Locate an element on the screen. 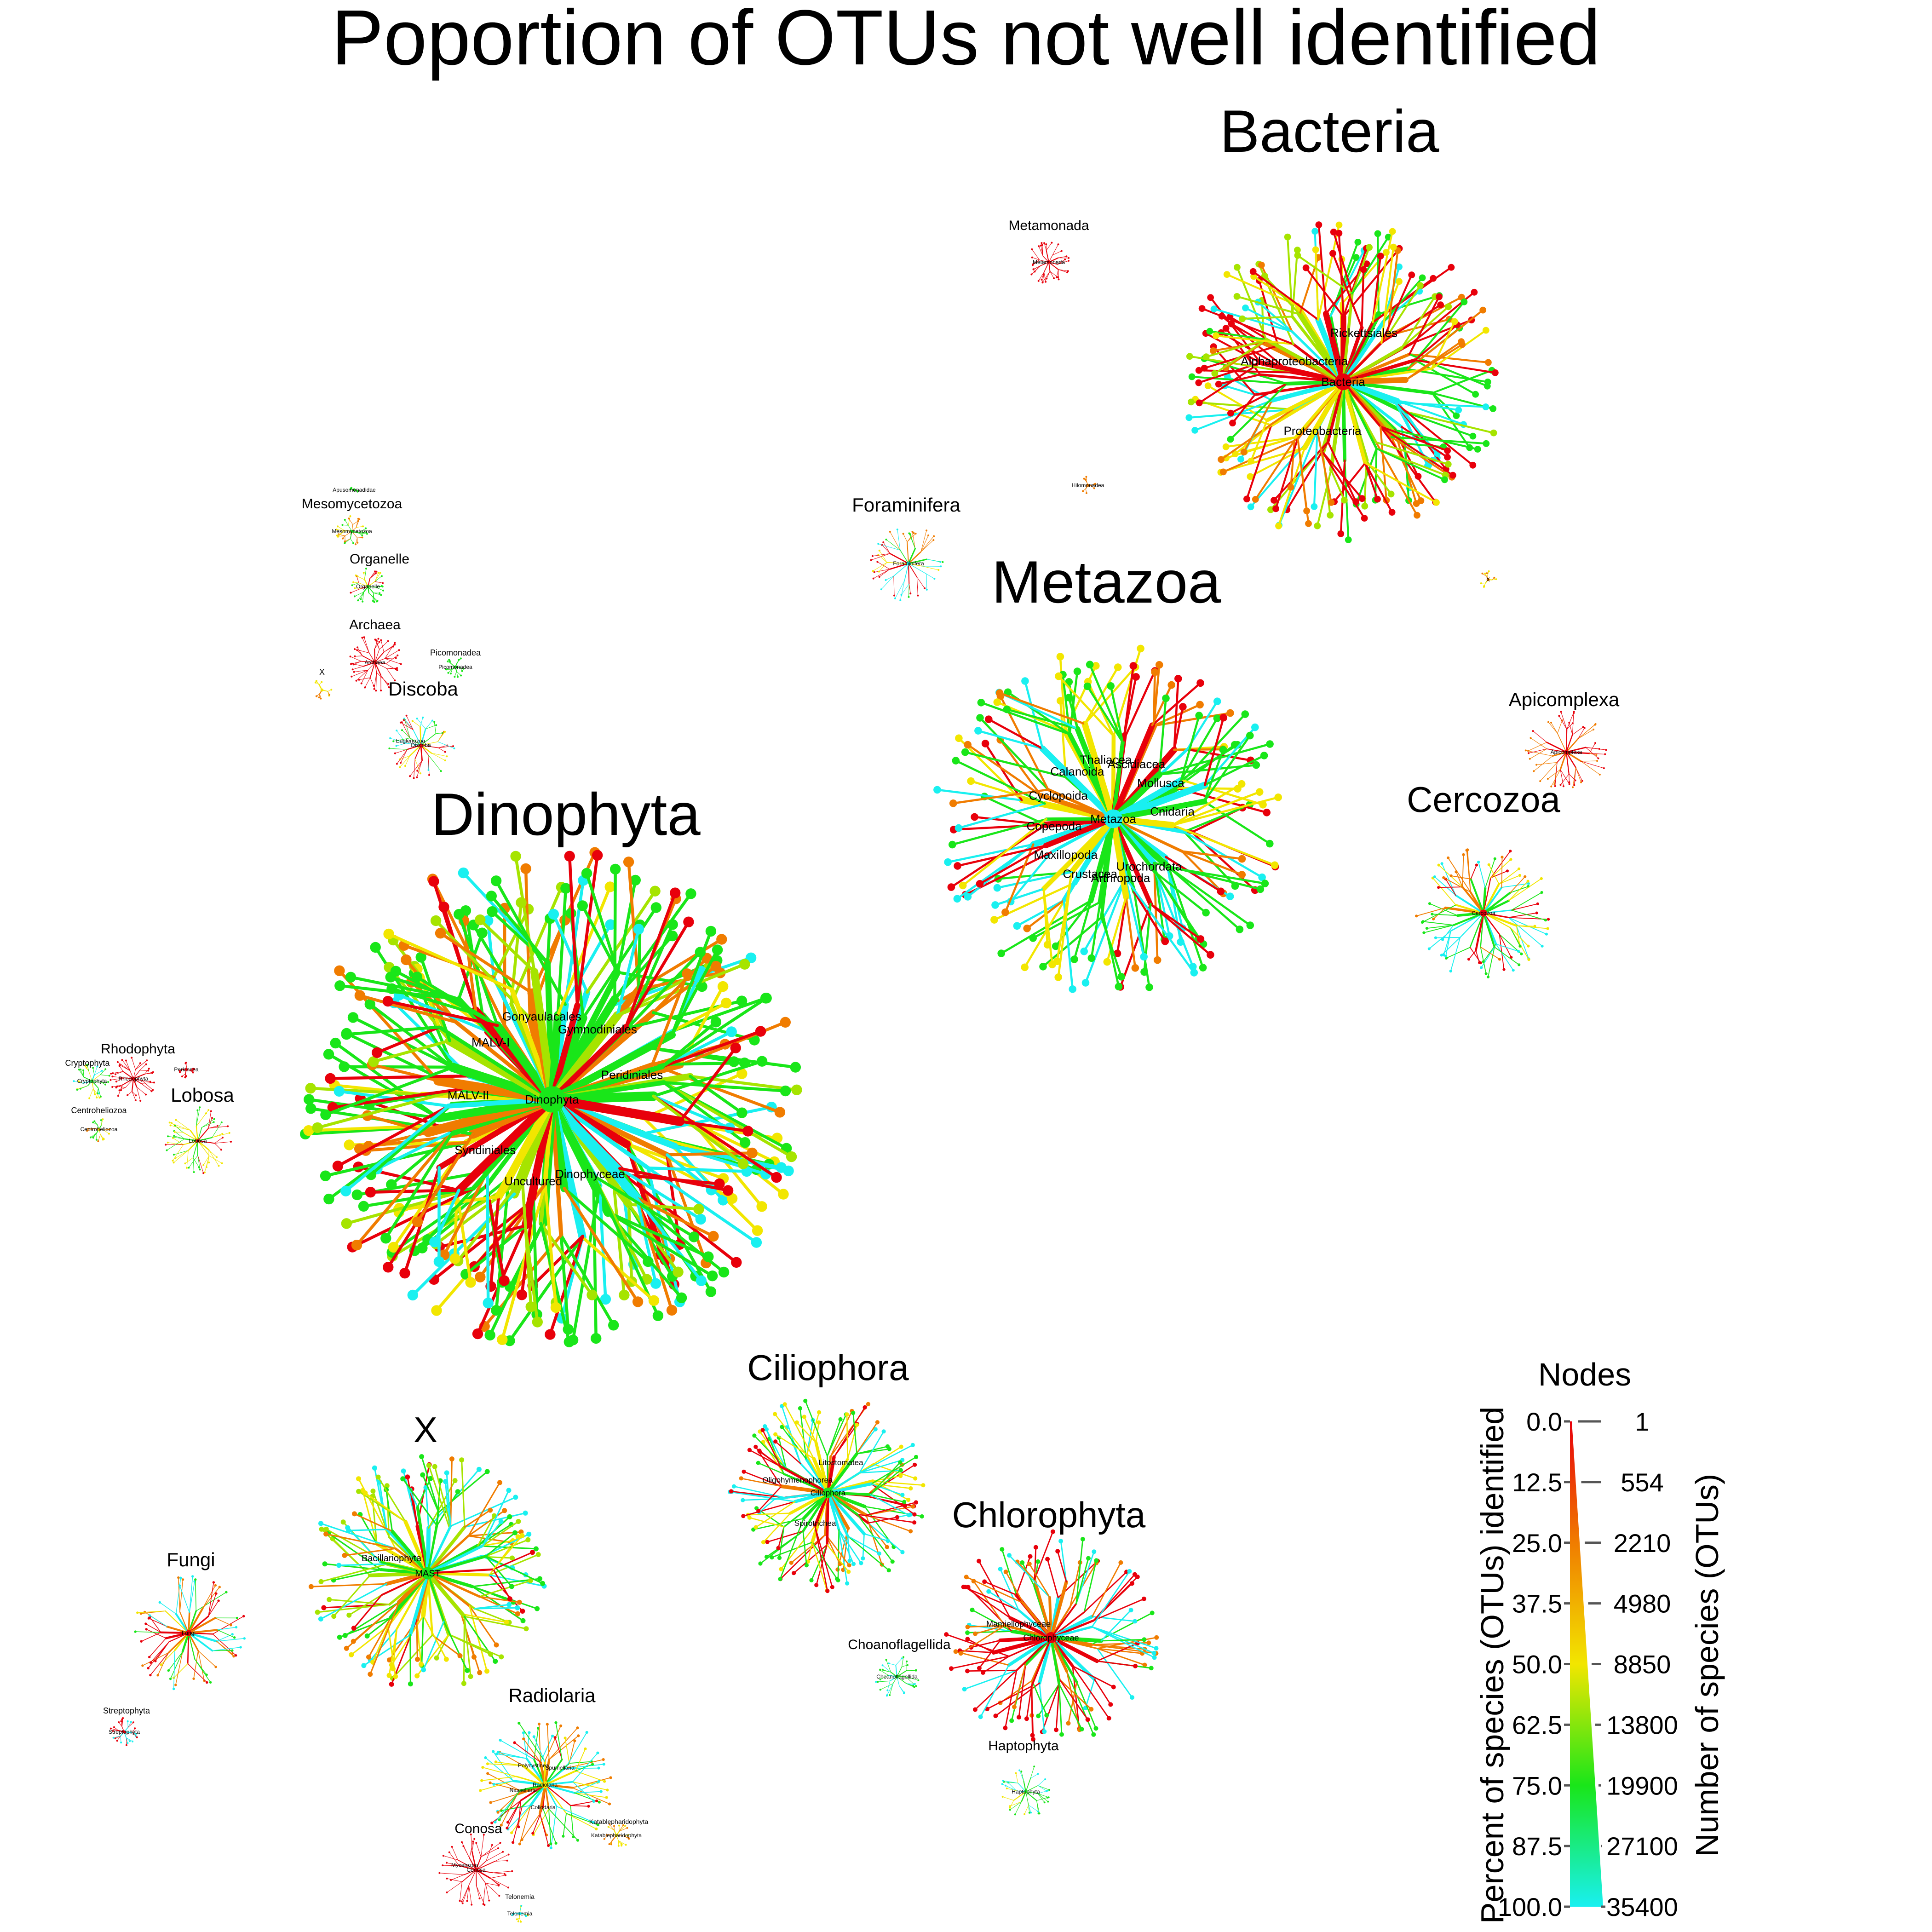 The height and width of the screenshot is (1932, 1932). inner-node-label: Organelle is located at coordinates (368, 586).